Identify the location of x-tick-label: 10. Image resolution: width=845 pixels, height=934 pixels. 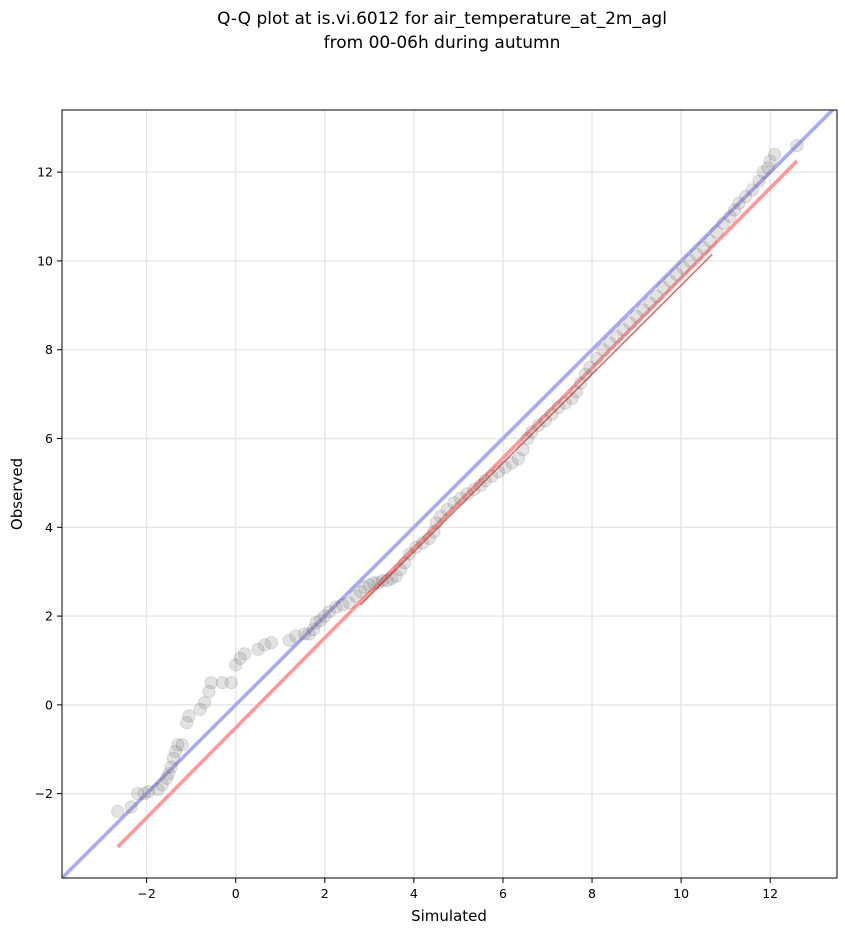
(681, 893).